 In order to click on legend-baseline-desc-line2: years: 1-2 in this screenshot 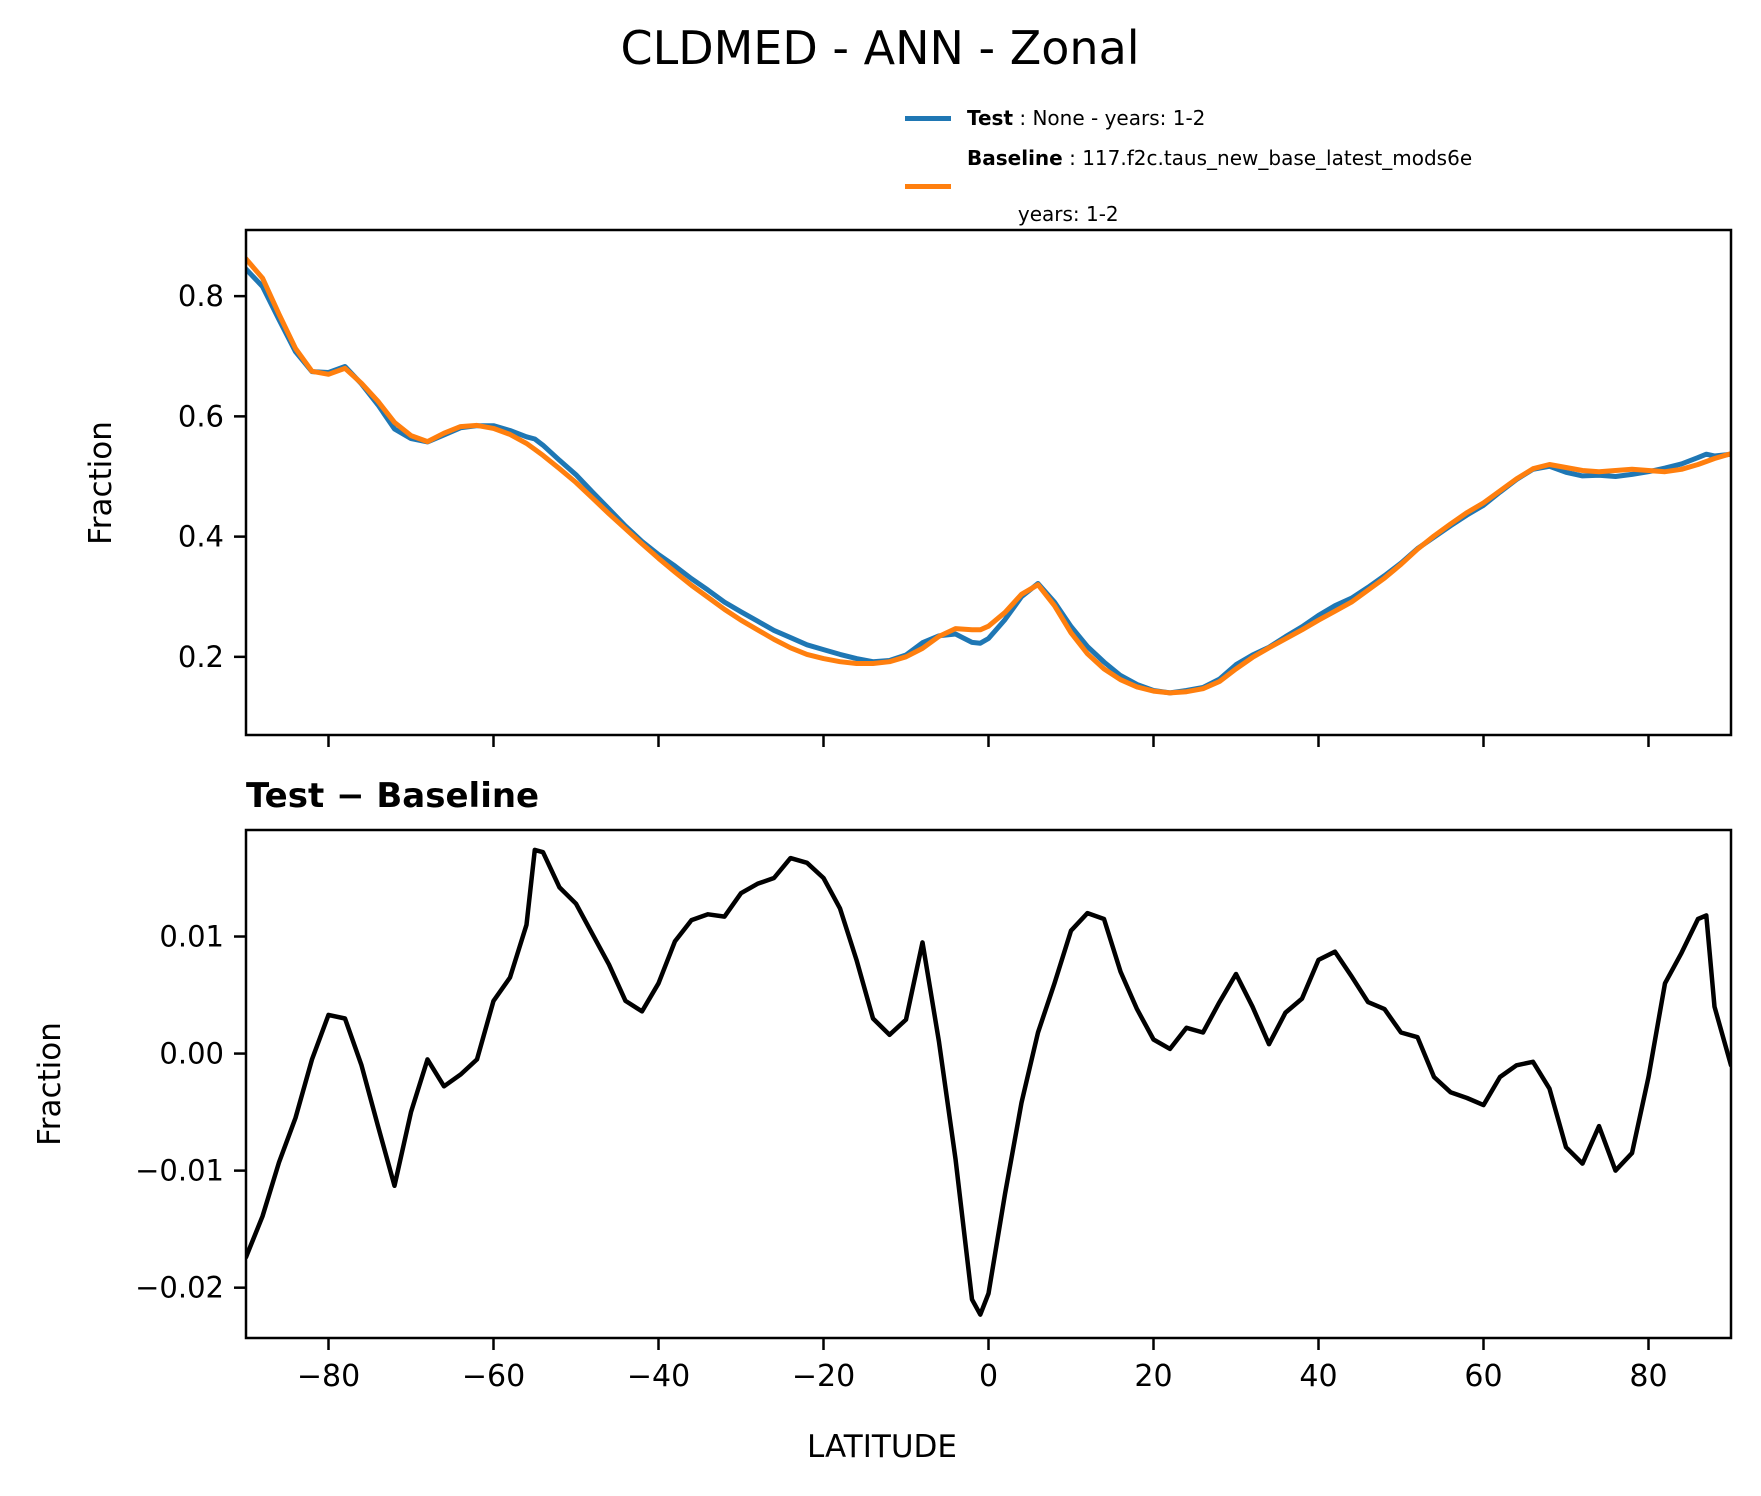, I will do `click(1068, 214)`.